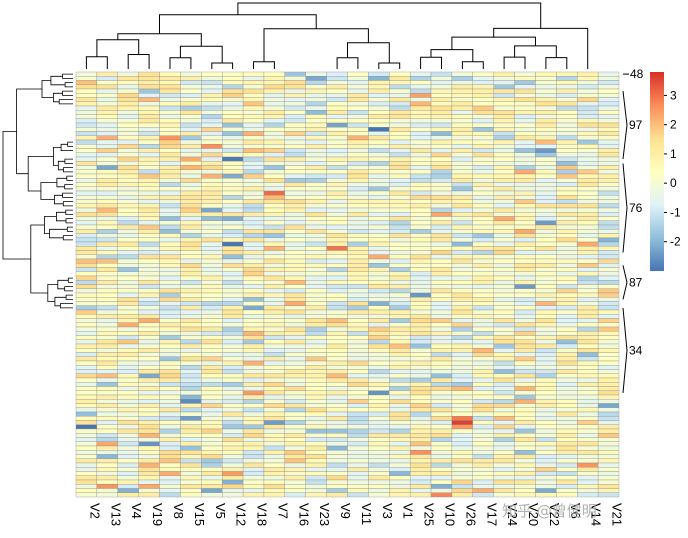 This screenshot has width=688, height=538. What do you see at coordinates (408, 511) in the screenshot?
I see `column-label: V1` at bounding box center [408, 511].